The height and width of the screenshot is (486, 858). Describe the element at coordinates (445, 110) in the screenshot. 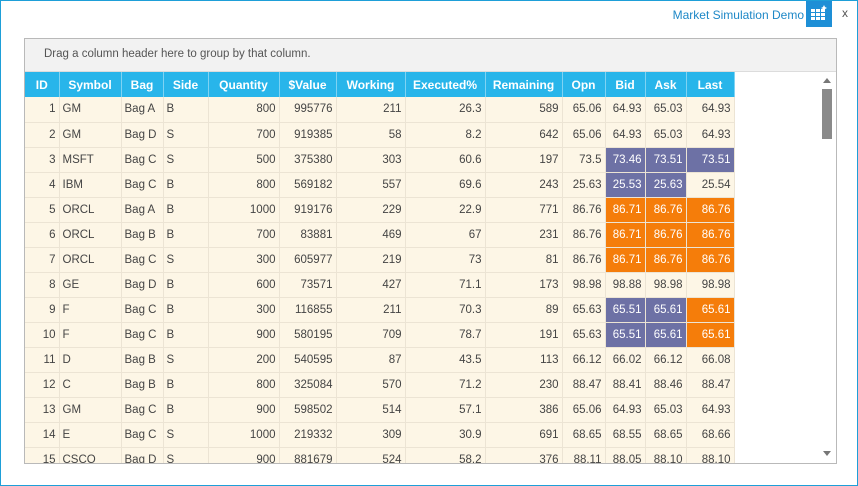

I see `cell-executed: 26.3` at that location.